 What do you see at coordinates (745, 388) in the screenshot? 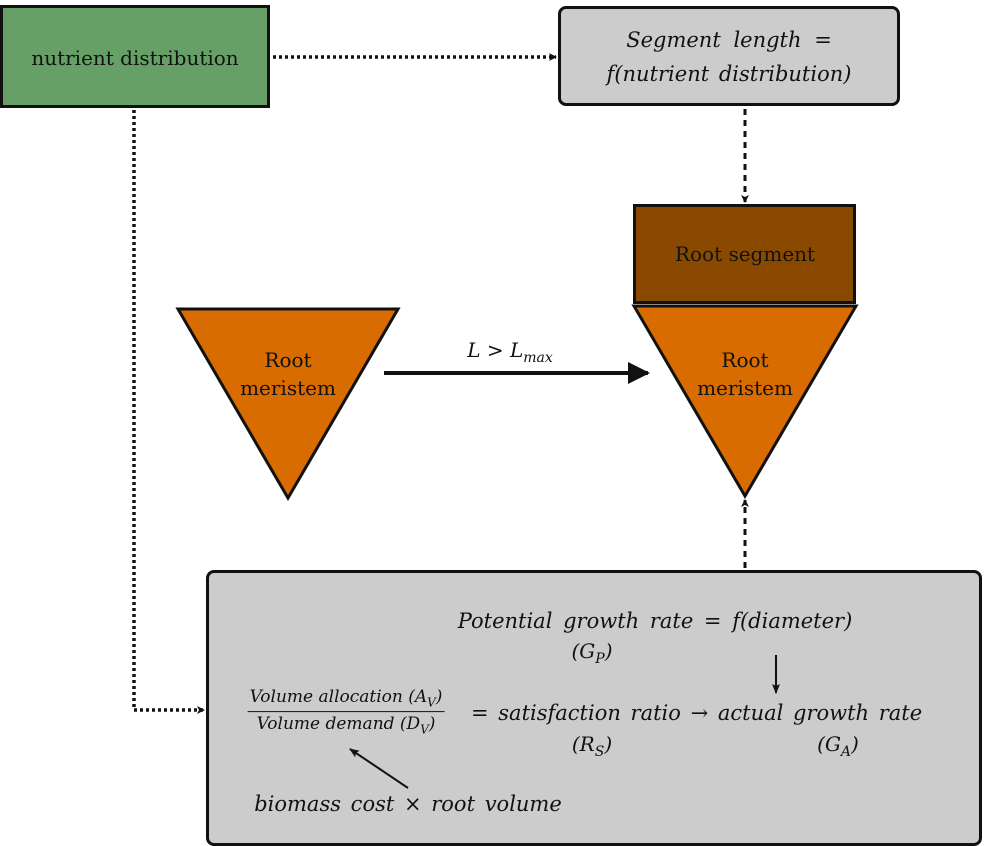
I see `root-meristem-right-label-line2: meristem` at bounding box center [745, 388].